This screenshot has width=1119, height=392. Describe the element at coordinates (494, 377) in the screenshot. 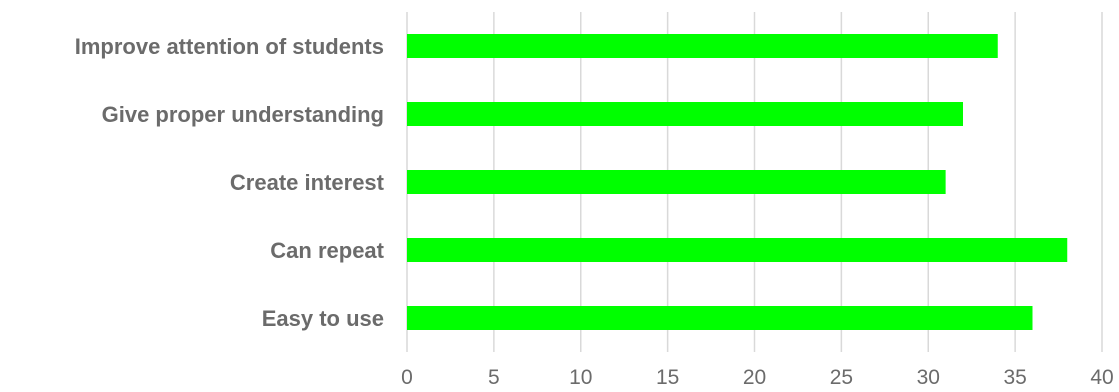

I see `x-tick-label: 5` at that location.